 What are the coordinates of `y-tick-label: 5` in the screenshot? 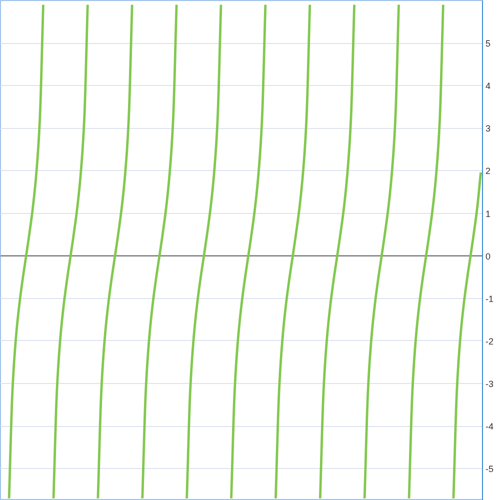 It's located at (488, 43).